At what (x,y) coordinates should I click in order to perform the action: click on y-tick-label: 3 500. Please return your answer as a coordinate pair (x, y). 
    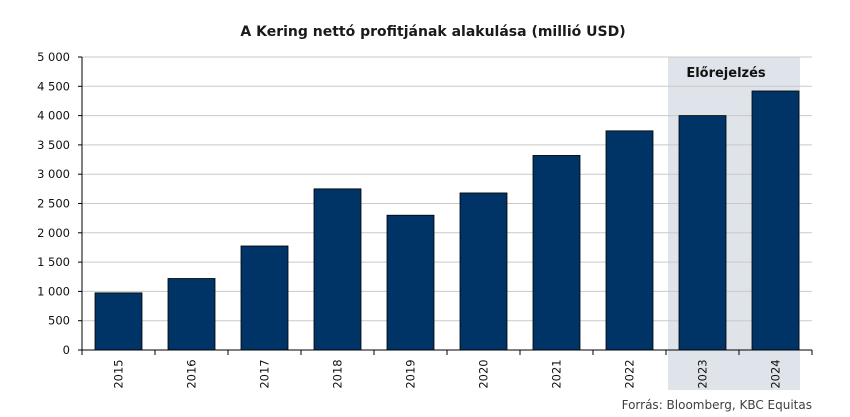
    Looking at the image, I should click on (53, 145).